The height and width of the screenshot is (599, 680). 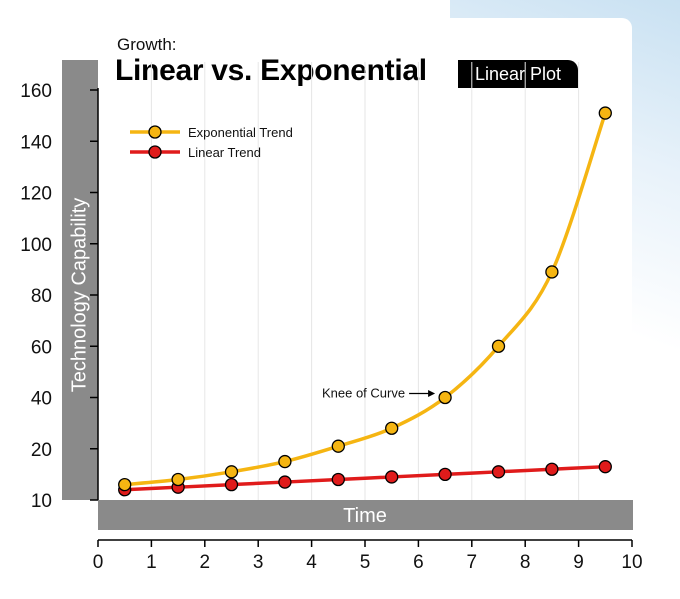 What do you see at coordinates (311, 562) in the screenshot?
I see `x-tick-label: 4` at bounding box center [311, 562].